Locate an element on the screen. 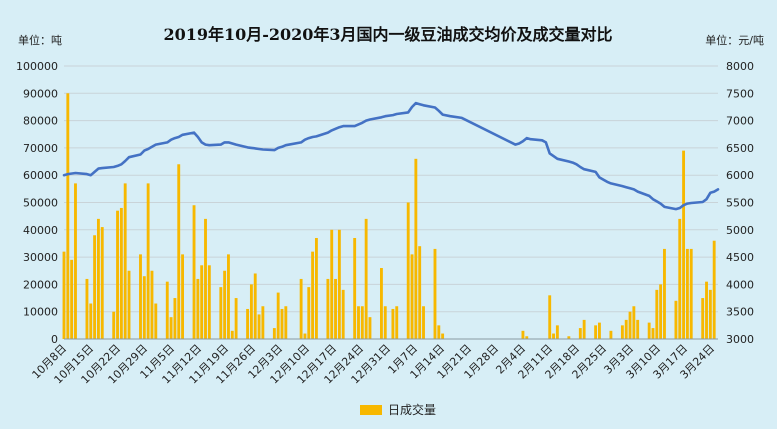 Image resolution: width=777 pixels, height=429 pixels. left-axis-unit: 单位：吨 is located at coordinates (40, 40).